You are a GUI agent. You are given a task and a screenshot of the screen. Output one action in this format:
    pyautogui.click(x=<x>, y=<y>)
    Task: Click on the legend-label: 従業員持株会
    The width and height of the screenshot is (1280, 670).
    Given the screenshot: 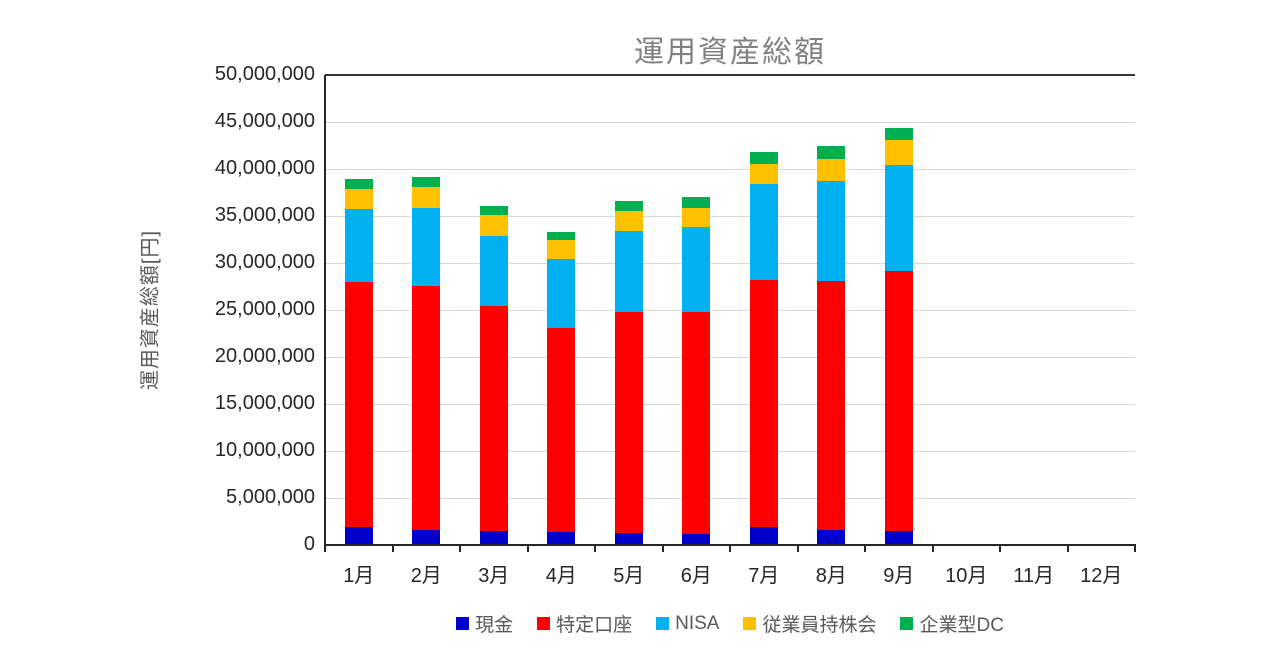 What is the action you would take?
    pyautogui.click(x=819, y=625)
    